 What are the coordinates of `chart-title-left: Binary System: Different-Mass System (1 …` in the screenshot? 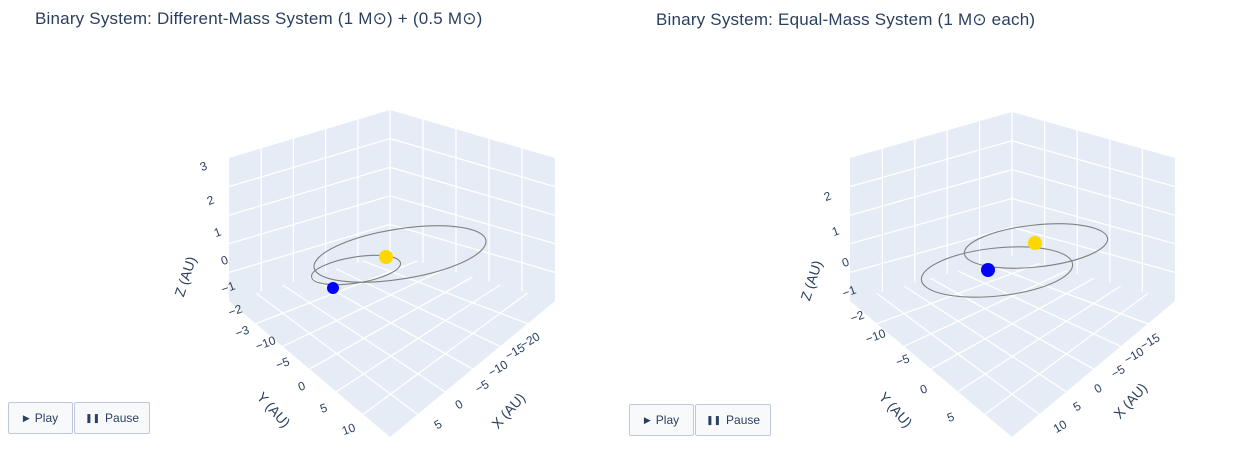 It's located at (259, 18).